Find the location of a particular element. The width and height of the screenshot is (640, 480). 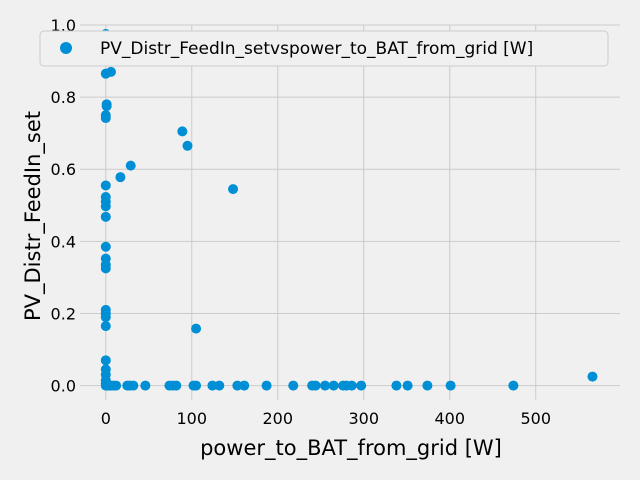

y-tick-label: 0.8 is located at coordinates (63, 97).